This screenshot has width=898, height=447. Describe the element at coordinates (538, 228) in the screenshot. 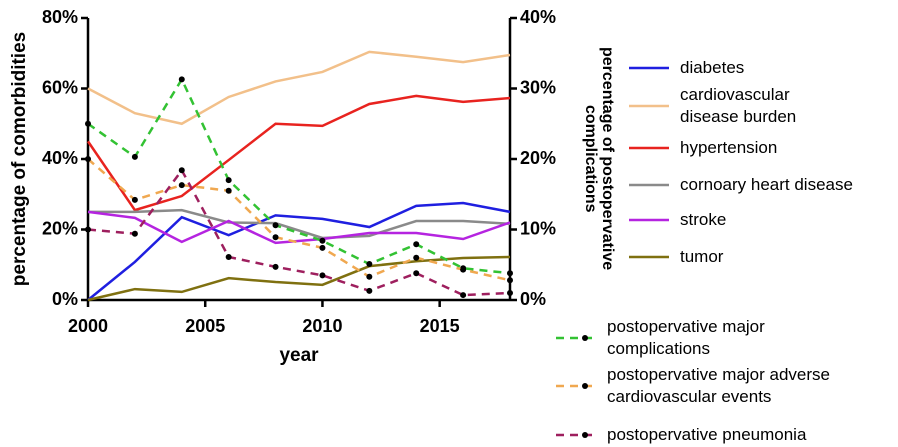

I see `y2-tick-label: 10%` at that location.